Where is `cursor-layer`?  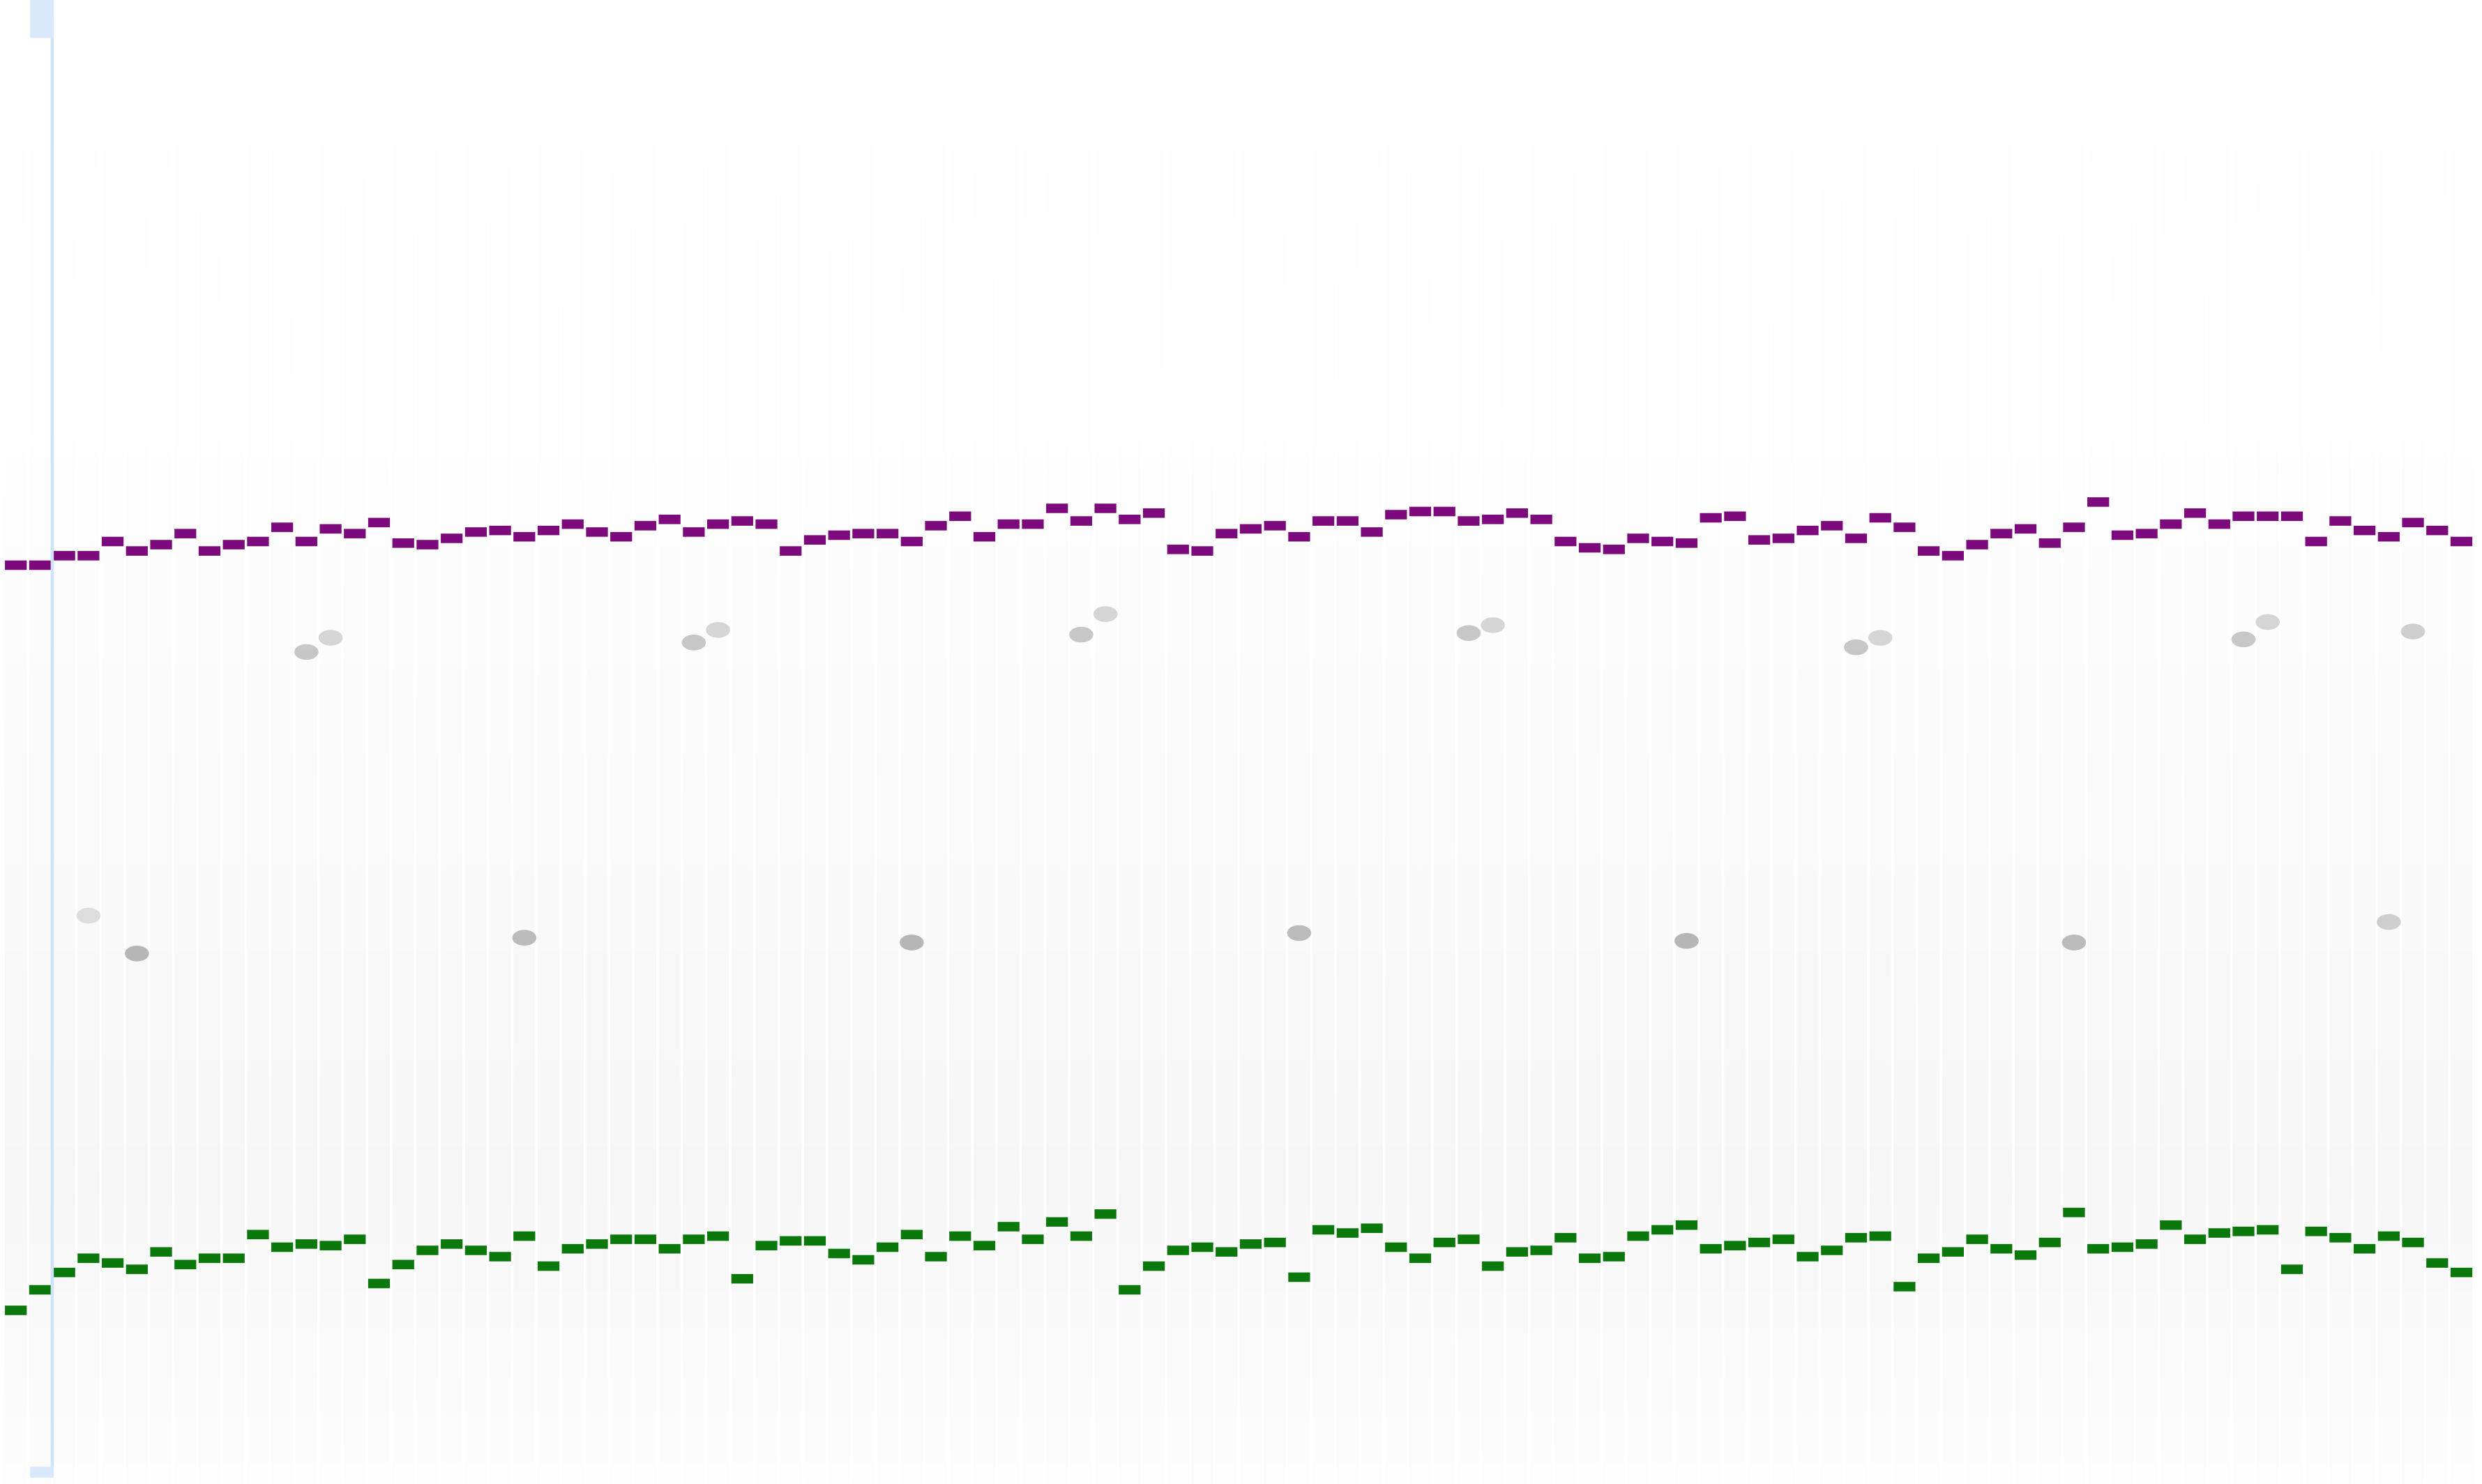 cursor-layer is located at coordinates (42, 739).